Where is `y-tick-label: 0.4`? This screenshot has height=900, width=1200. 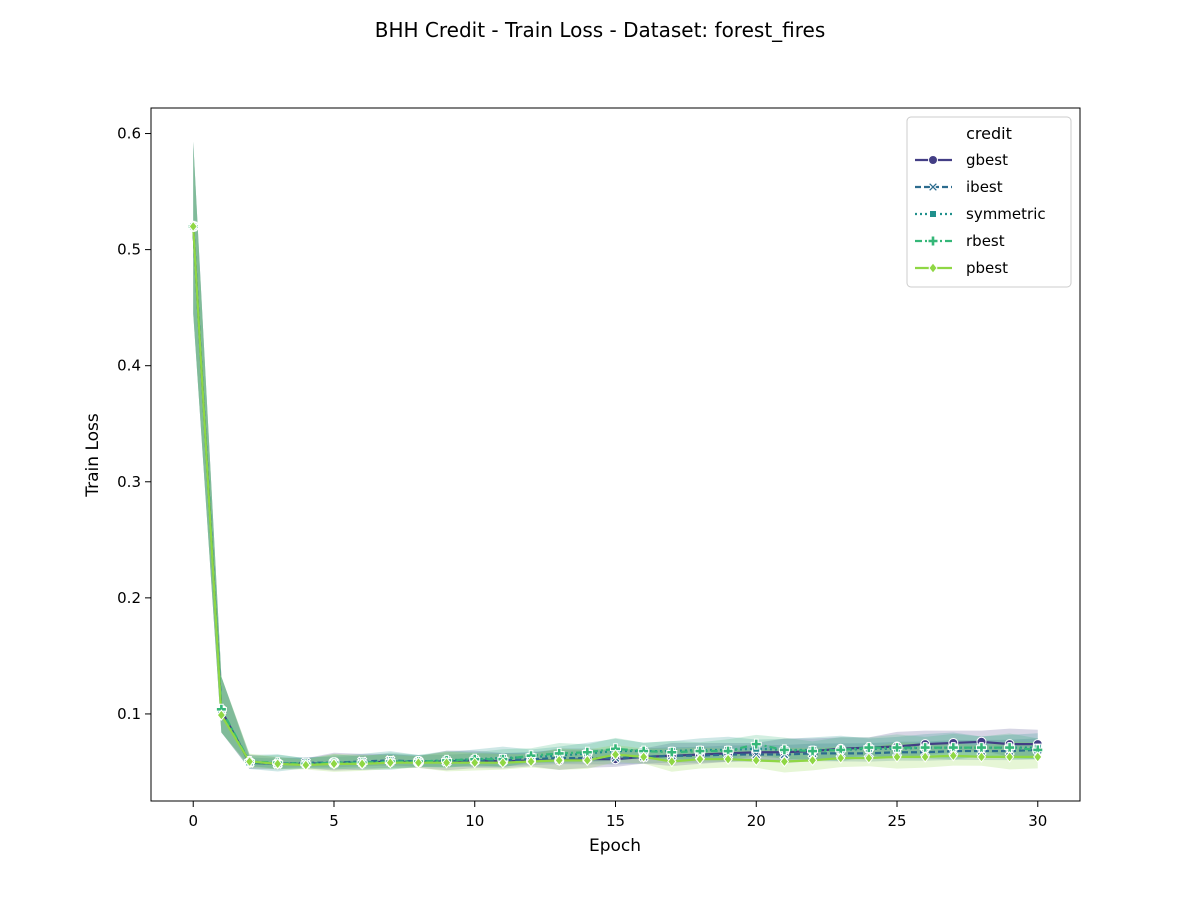
y-tick-label: 0.4 is located at coordinates (129, 366).